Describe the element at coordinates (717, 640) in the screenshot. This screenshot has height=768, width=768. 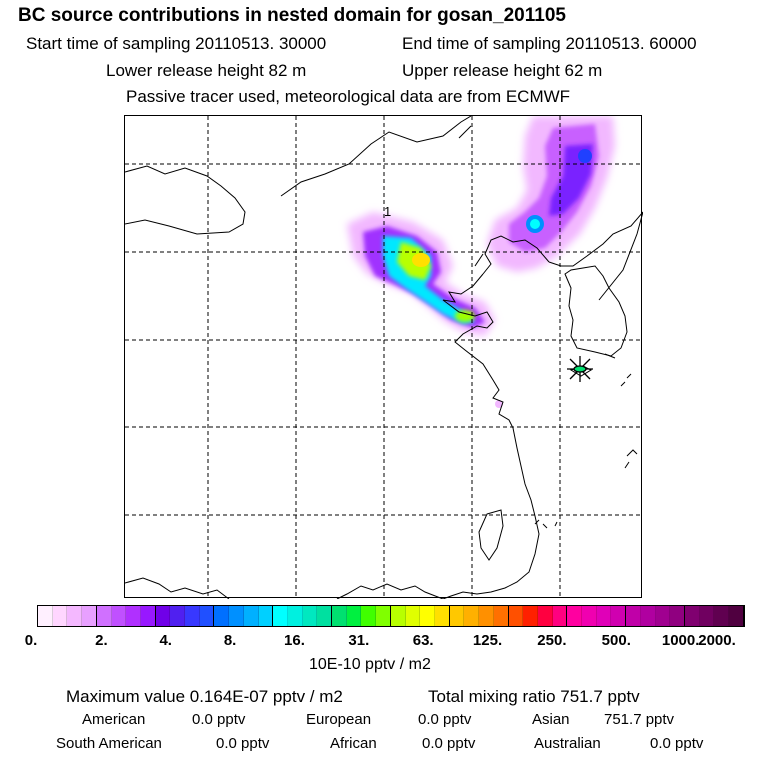
I see `color-scale-tick-label: 2000.` at that location.